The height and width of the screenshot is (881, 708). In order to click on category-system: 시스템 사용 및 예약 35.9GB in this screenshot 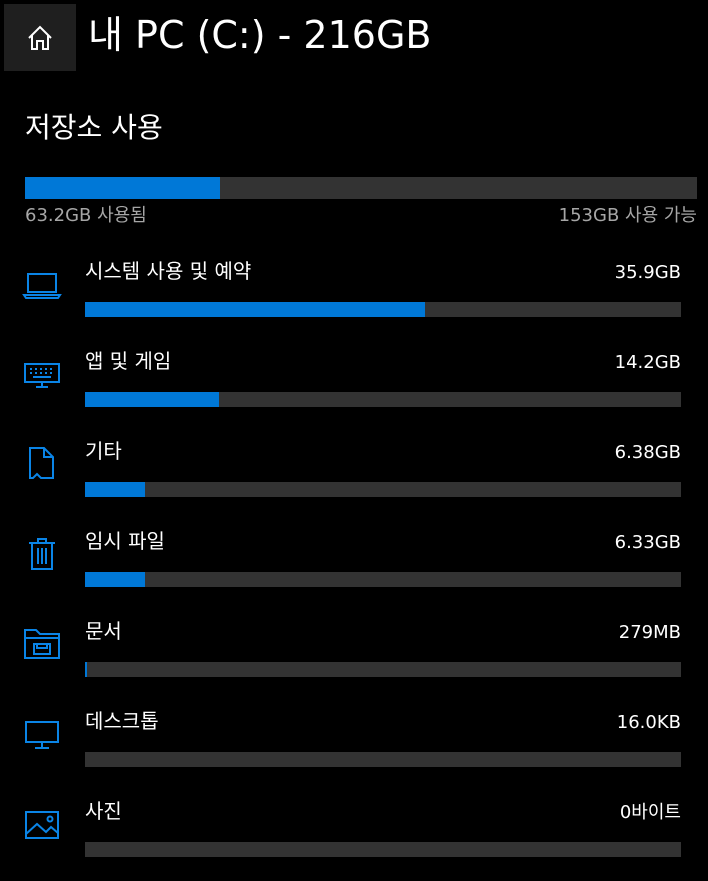, I will do `click(354, 295)`.